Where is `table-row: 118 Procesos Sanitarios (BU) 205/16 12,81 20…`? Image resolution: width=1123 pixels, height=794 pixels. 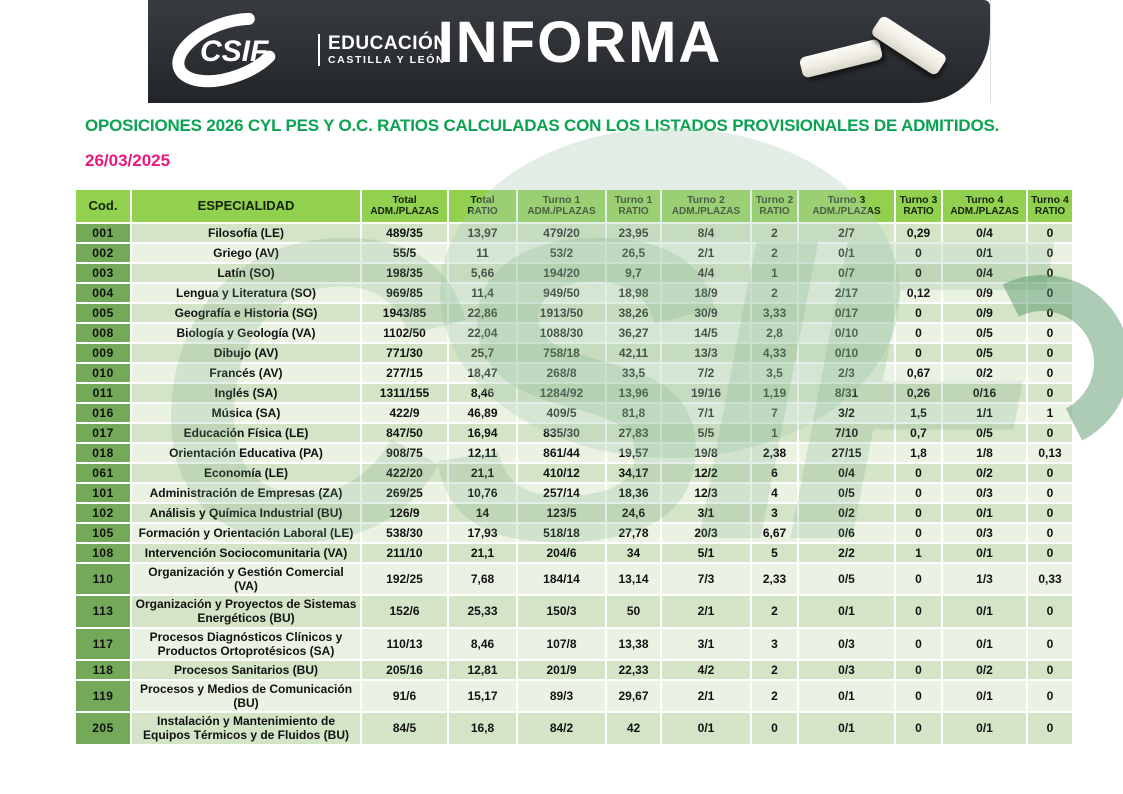
table-row: 118 Procesos Sanitarios (BU) 205/16 12,81 20… is located at coordinates (574, 669).